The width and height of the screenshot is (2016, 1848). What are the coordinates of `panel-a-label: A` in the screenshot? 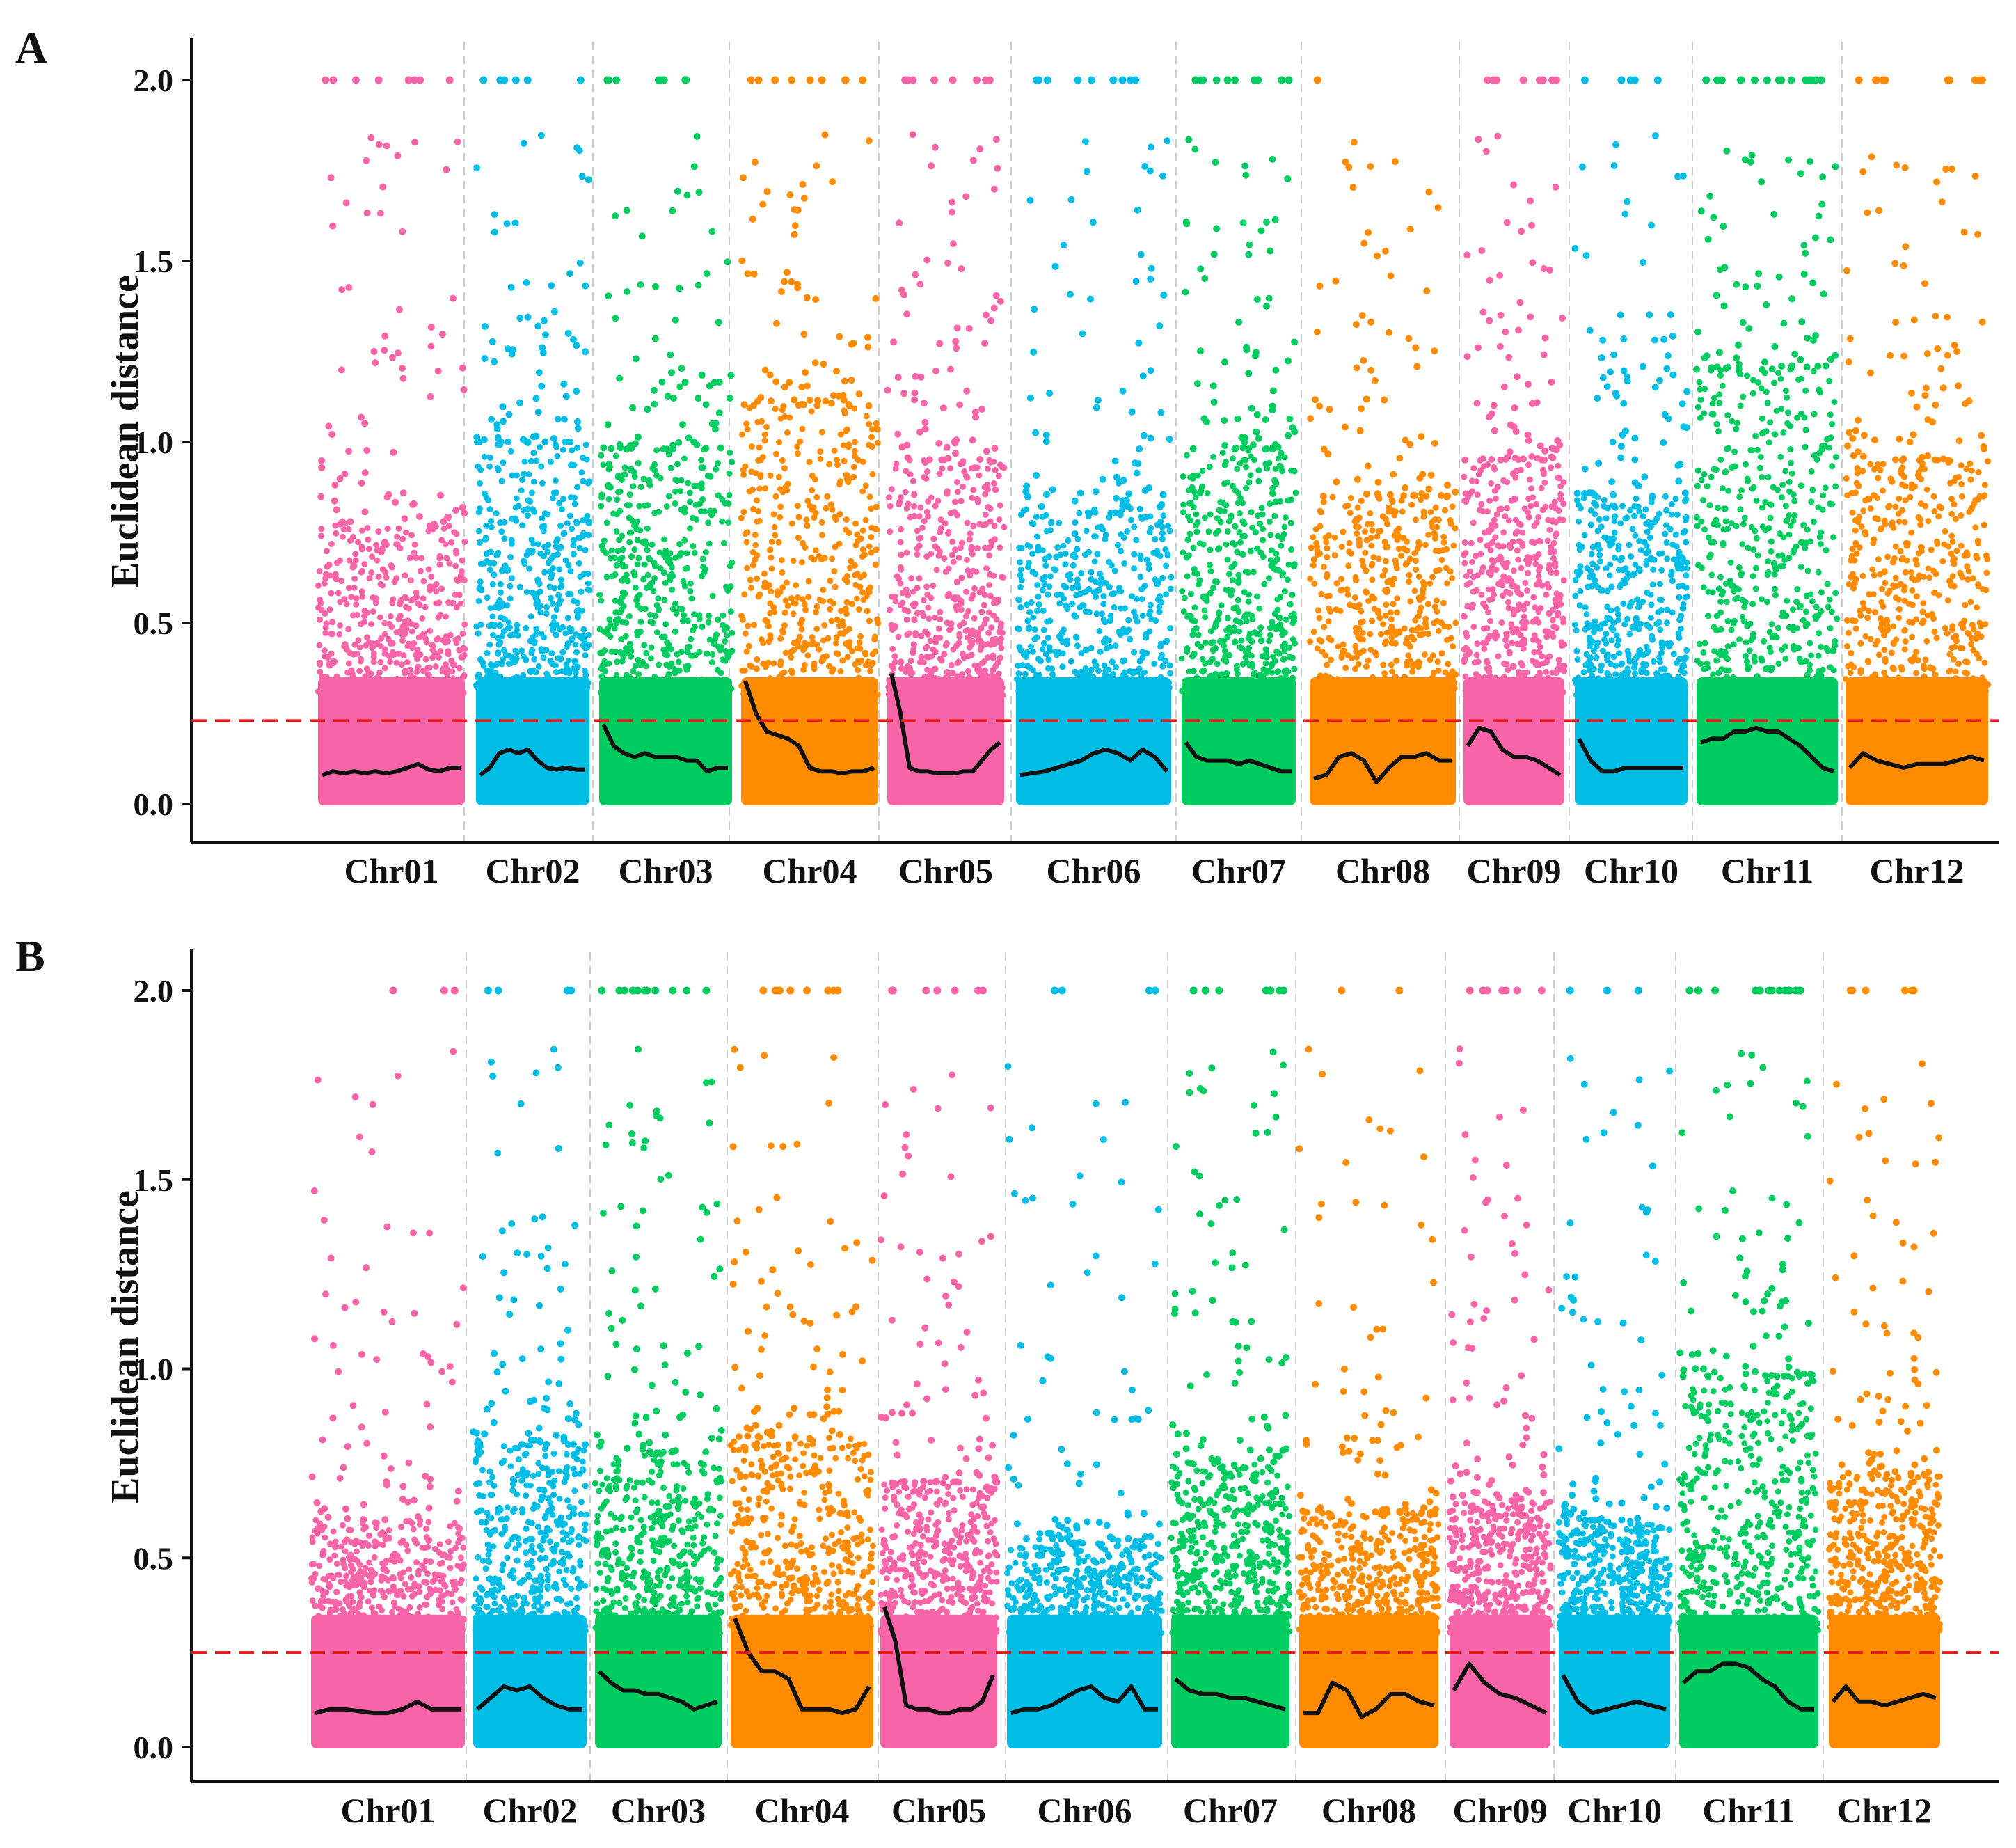 It's located at (31, 48).